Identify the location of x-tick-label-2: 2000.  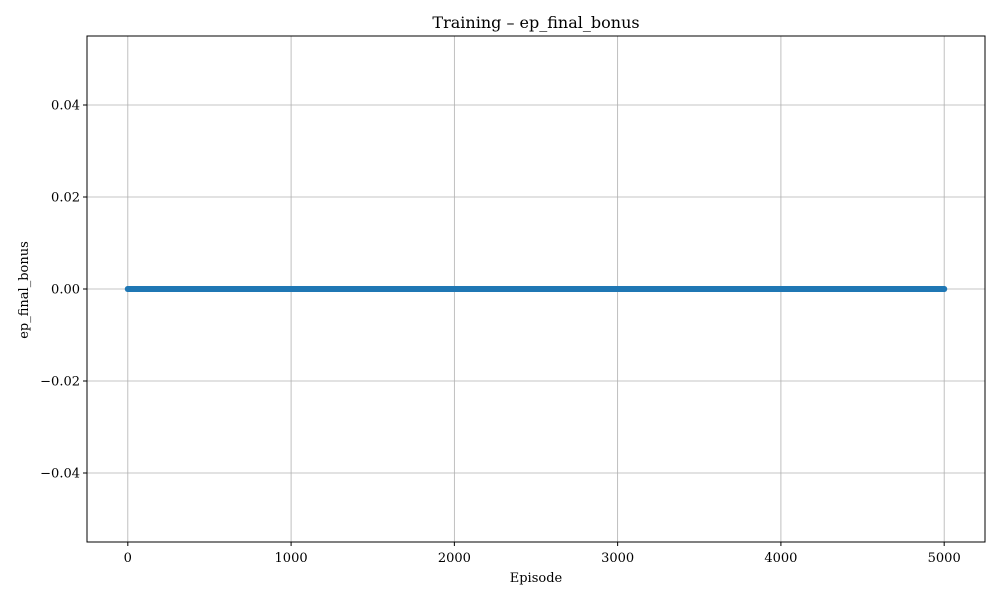
(454, 558).